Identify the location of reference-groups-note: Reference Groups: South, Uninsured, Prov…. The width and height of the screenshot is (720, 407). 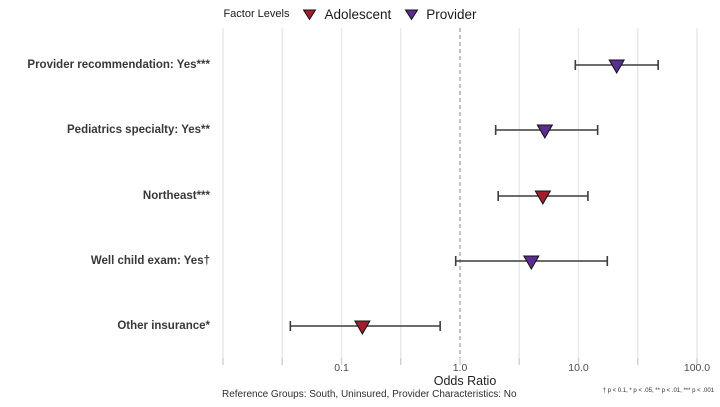
(369, 394).